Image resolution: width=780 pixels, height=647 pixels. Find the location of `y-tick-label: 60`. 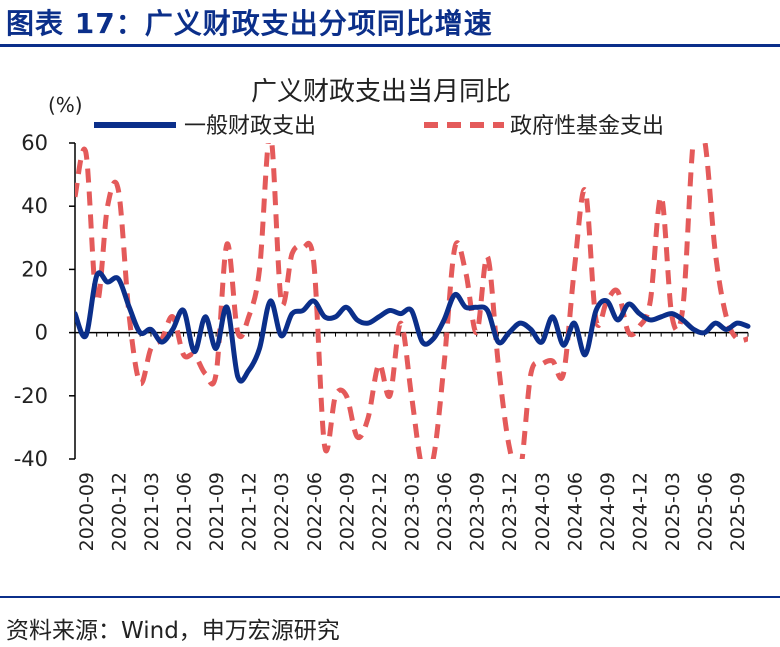

y-tick-label: 60 is located at coordinates (34, 143).